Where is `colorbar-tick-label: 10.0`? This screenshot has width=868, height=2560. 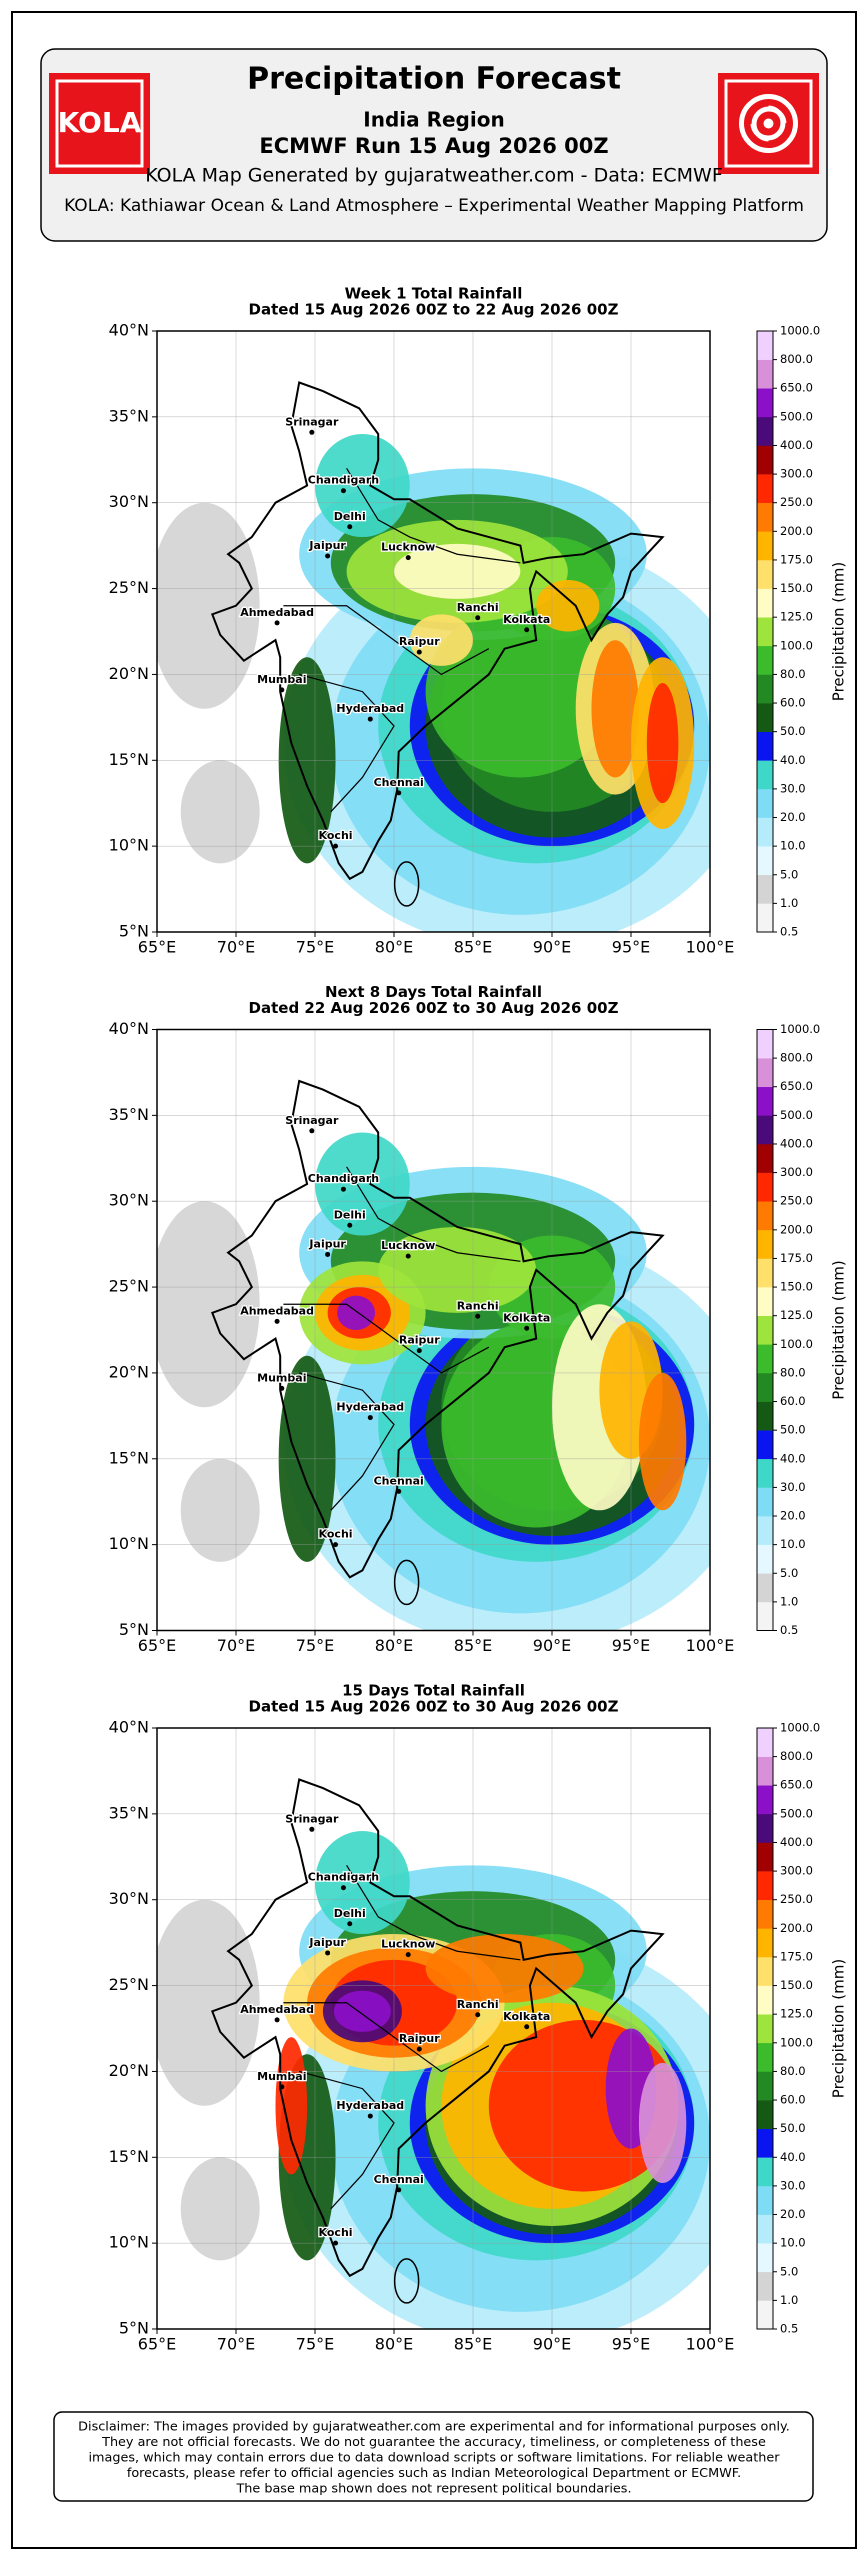 colorbar-tick-label: 10.0 is located at coordinates (793, 846).